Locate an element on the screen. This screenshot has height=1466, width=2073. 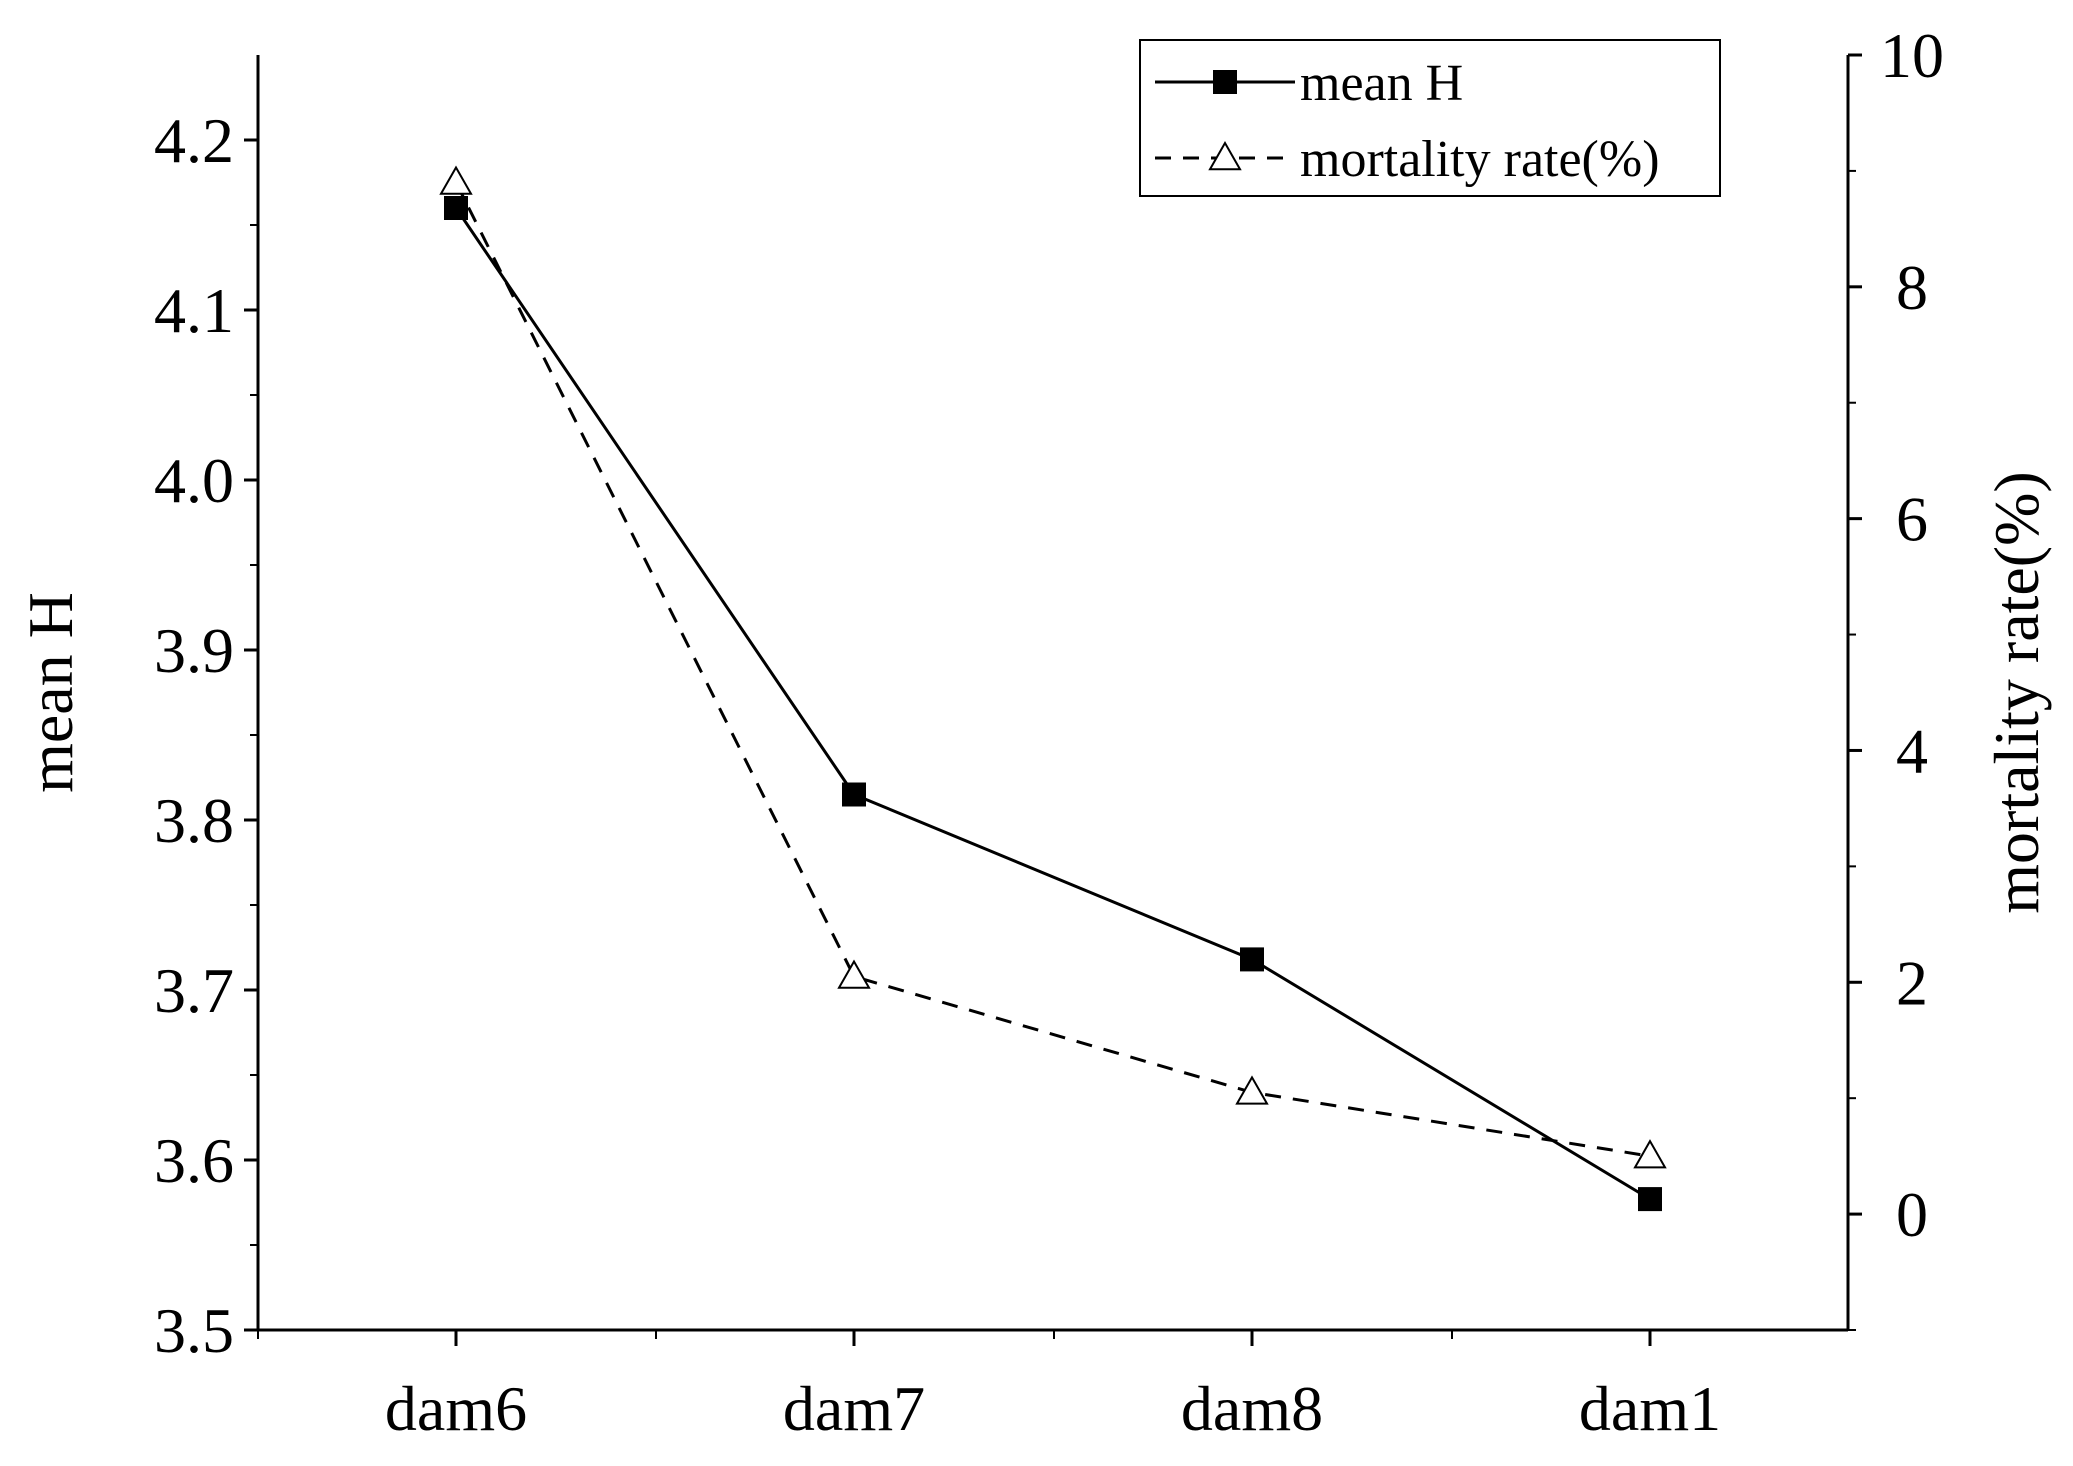
left-y-axis-title: mean H is located at coordinates (50, 692).